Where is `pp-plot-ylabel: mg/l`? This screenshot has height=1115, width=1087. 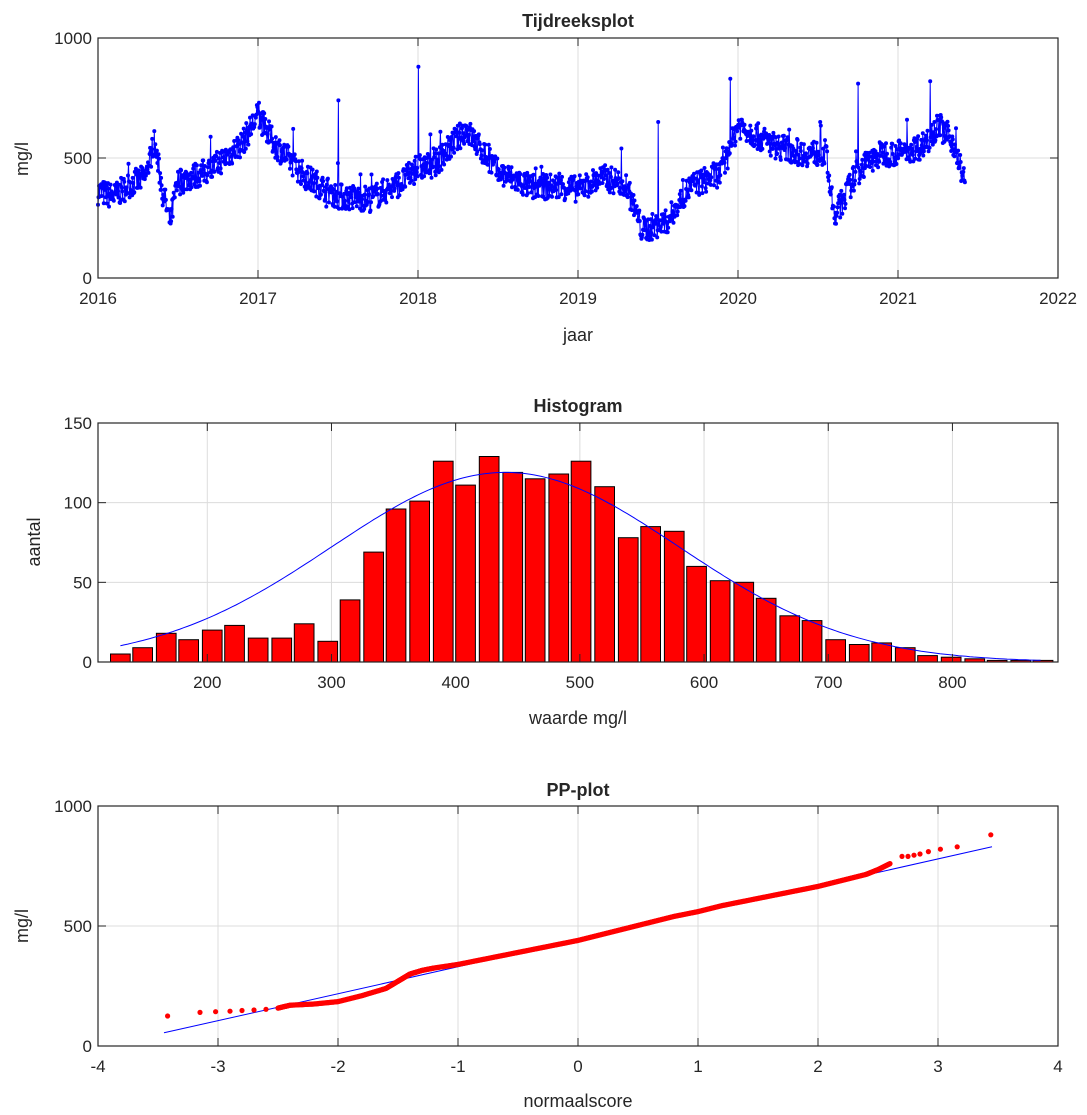
pp-plot-ylabel: mg/l is located at coordinates (22, 926).